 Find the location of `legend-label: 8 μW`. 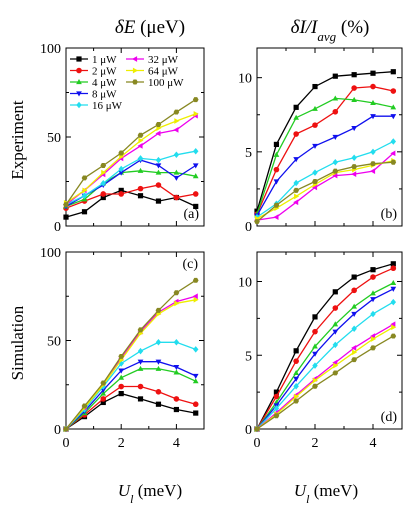

legend-label: 8 μW is located at coordinates (104, 95).